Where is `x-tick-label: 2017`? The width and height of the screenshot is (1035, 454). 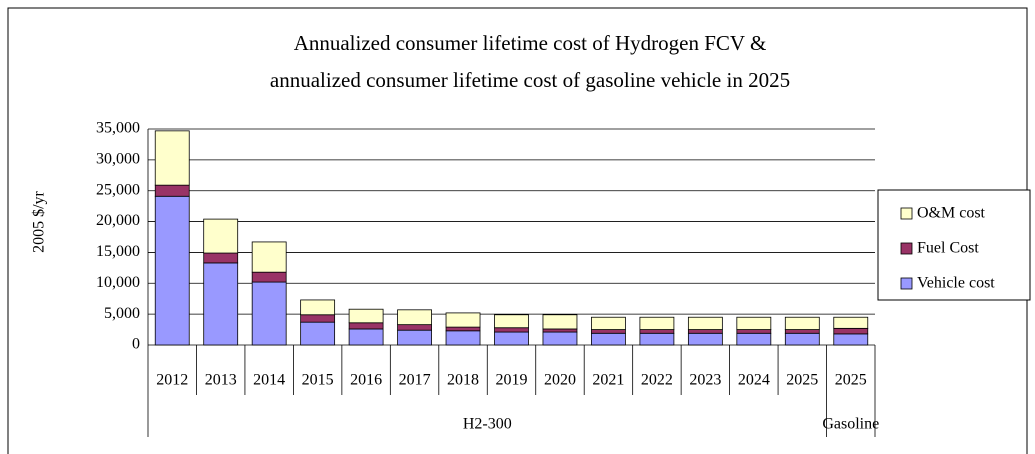
x-tick-label: 2017 is located at coordinates (415, 380).